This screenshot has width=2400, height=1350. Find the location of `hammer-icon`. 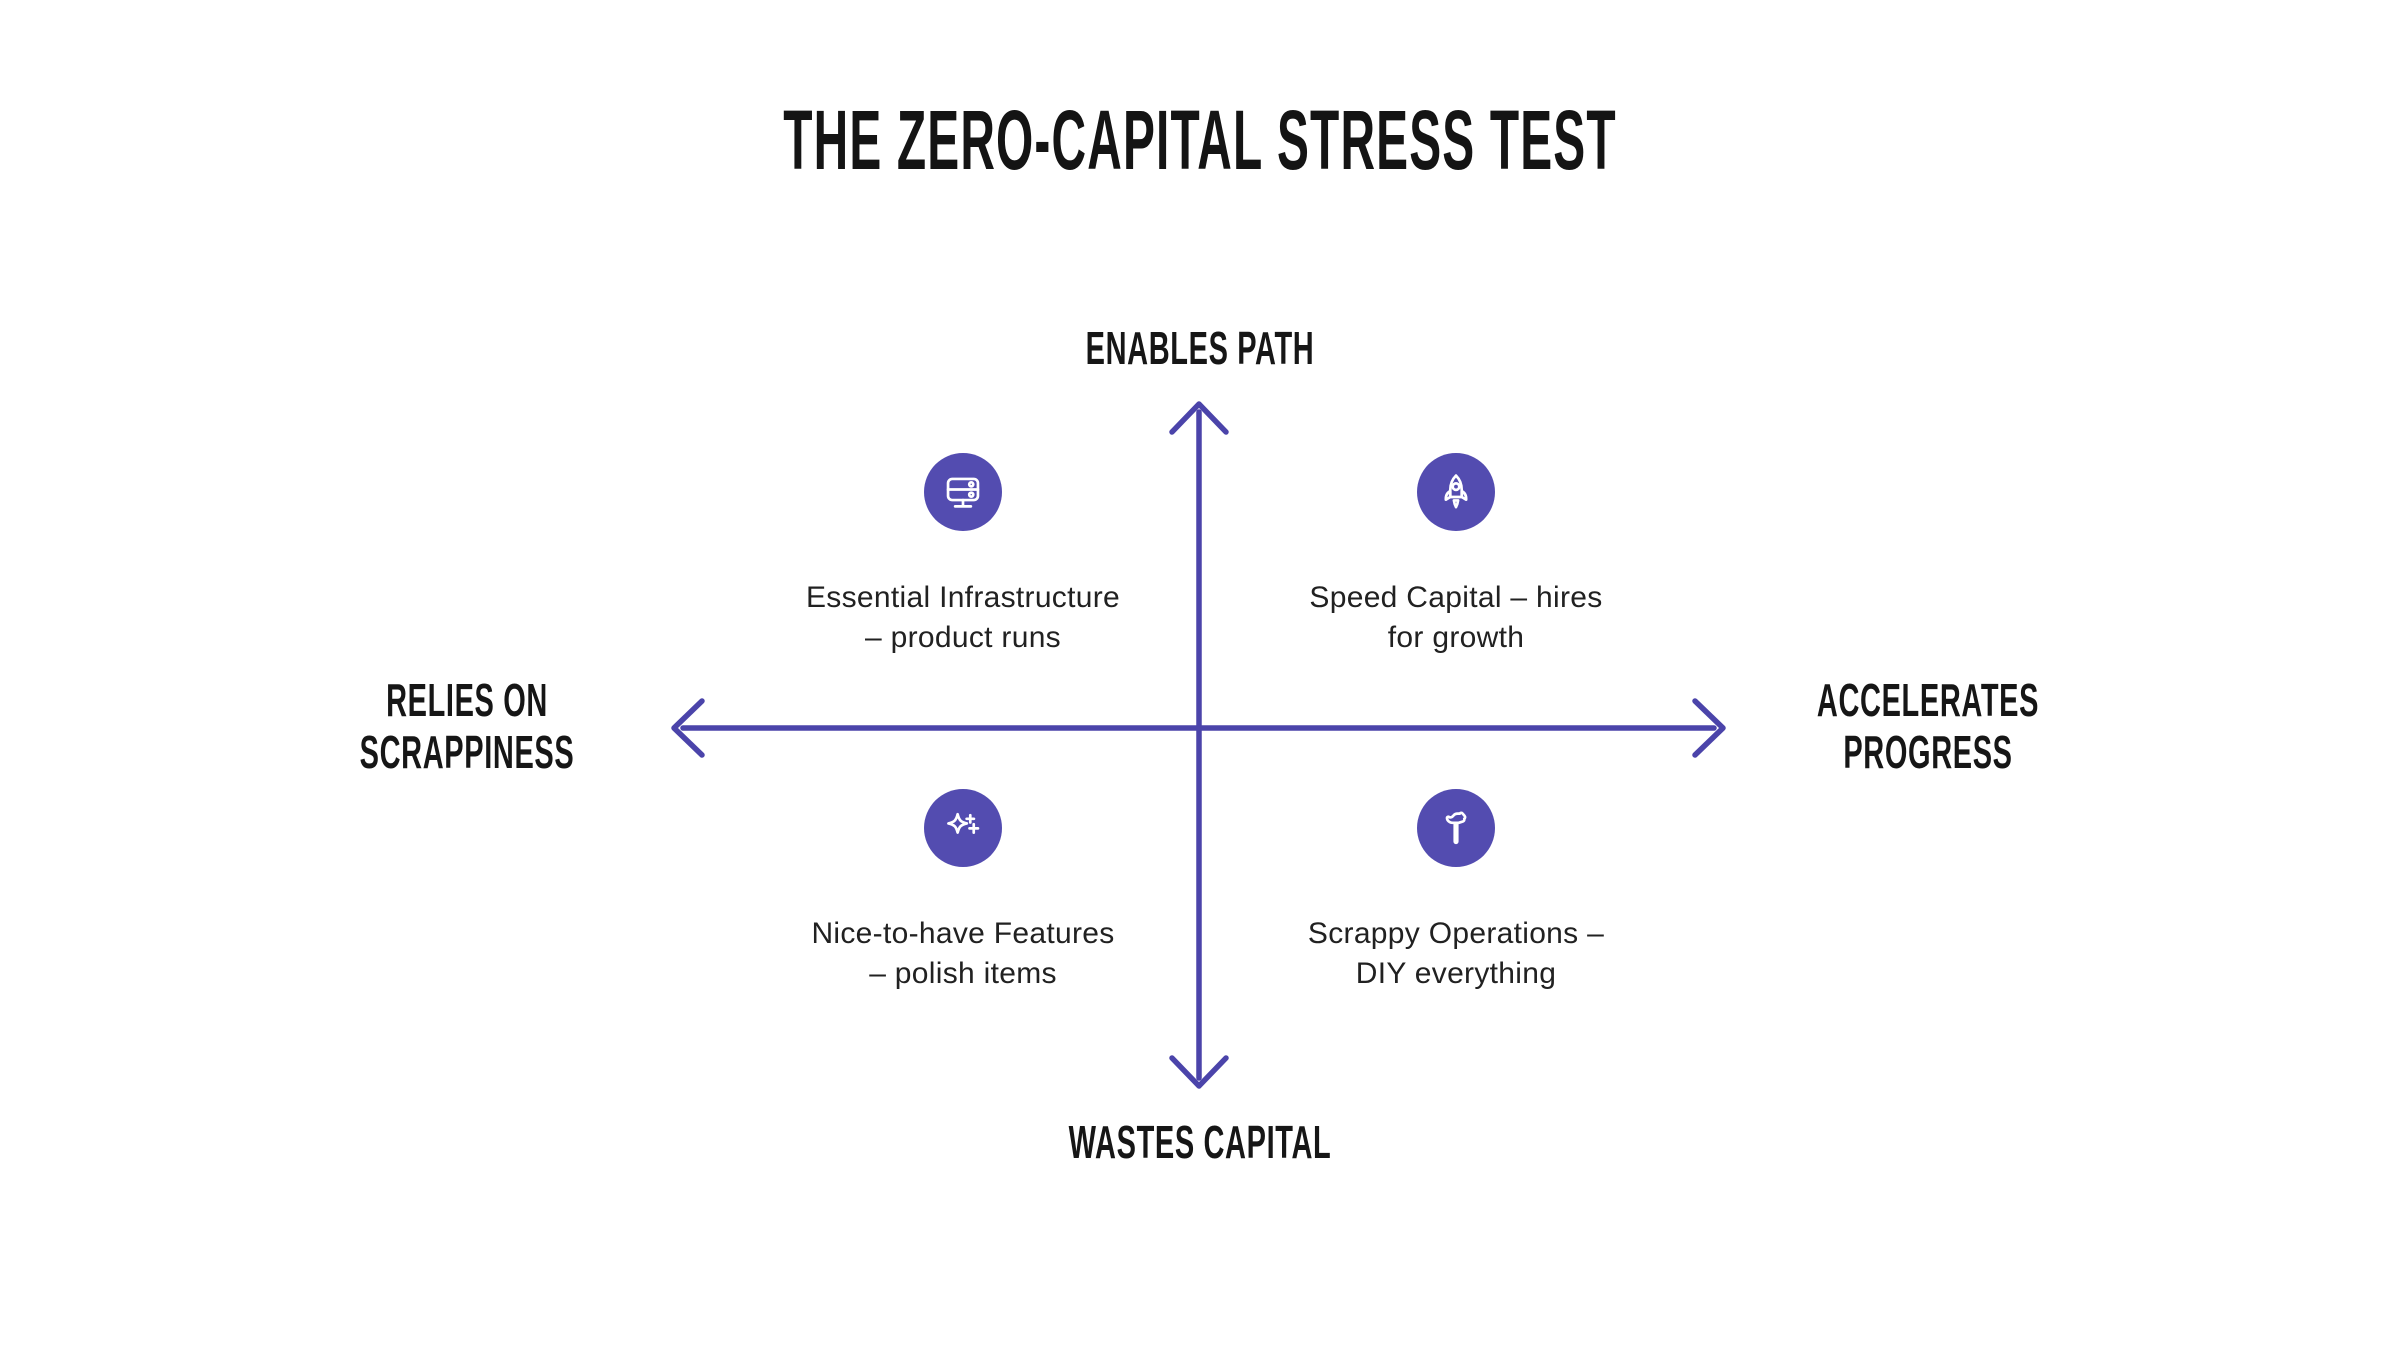

hammer-icon is located at coordinates (1456, 828).